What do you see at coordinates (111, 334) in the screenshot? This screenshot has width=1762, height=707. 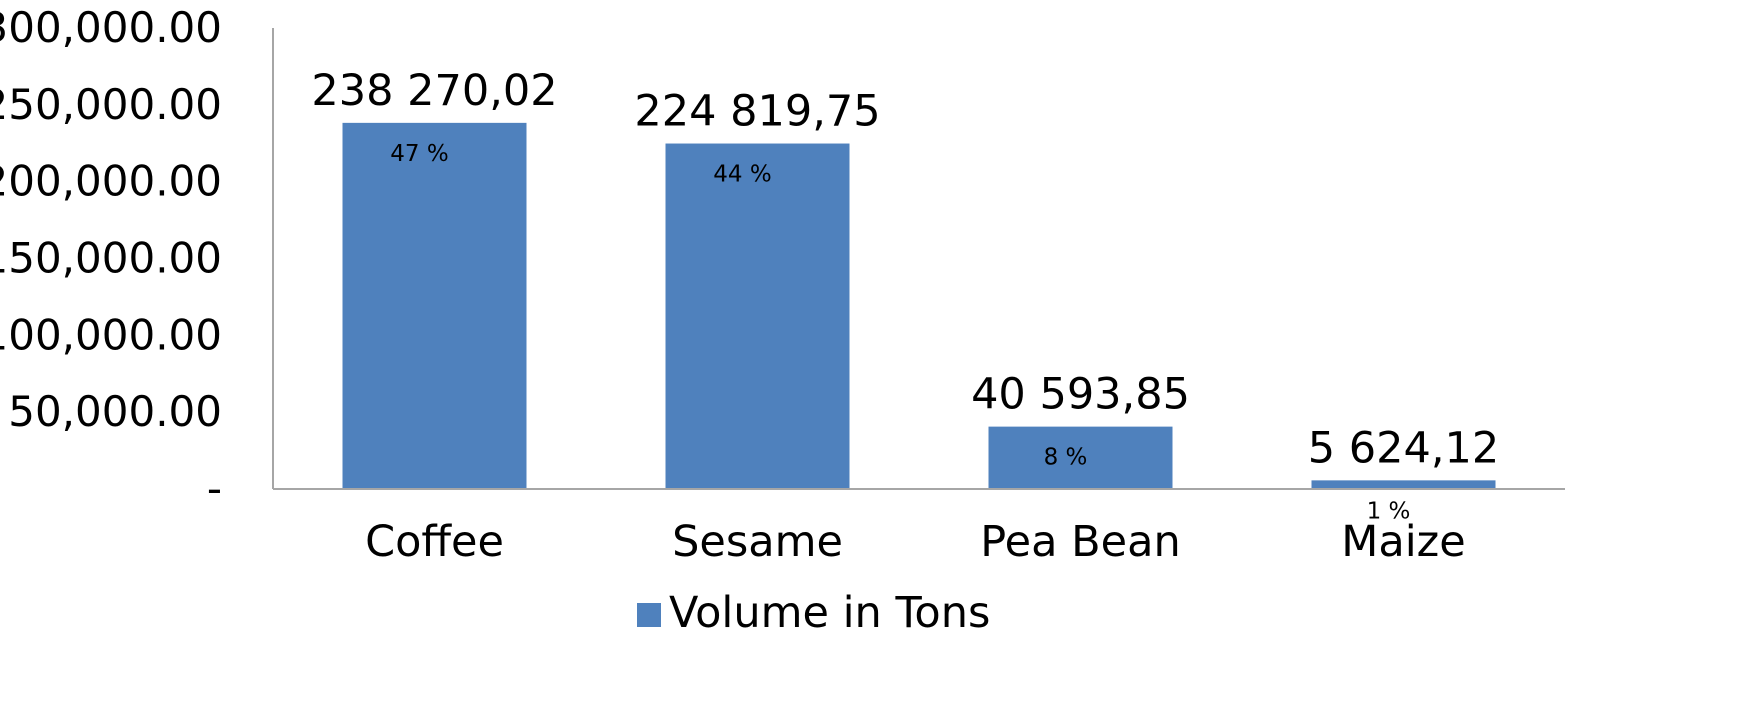 I see `y-tick-label: 100,000.00` at bounding box center [111, 334].